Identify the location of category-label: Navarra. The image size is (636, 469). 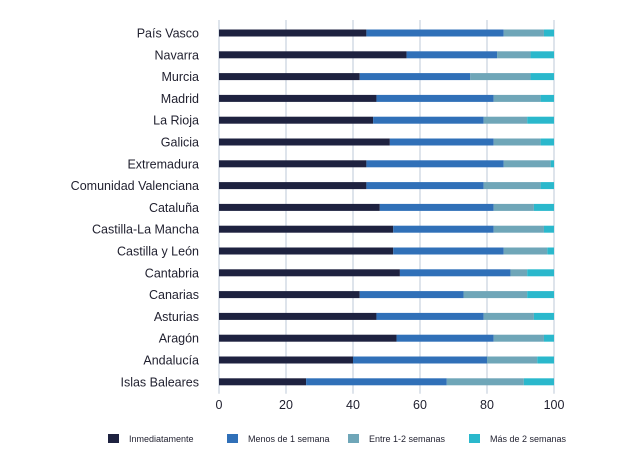
(177, 55).